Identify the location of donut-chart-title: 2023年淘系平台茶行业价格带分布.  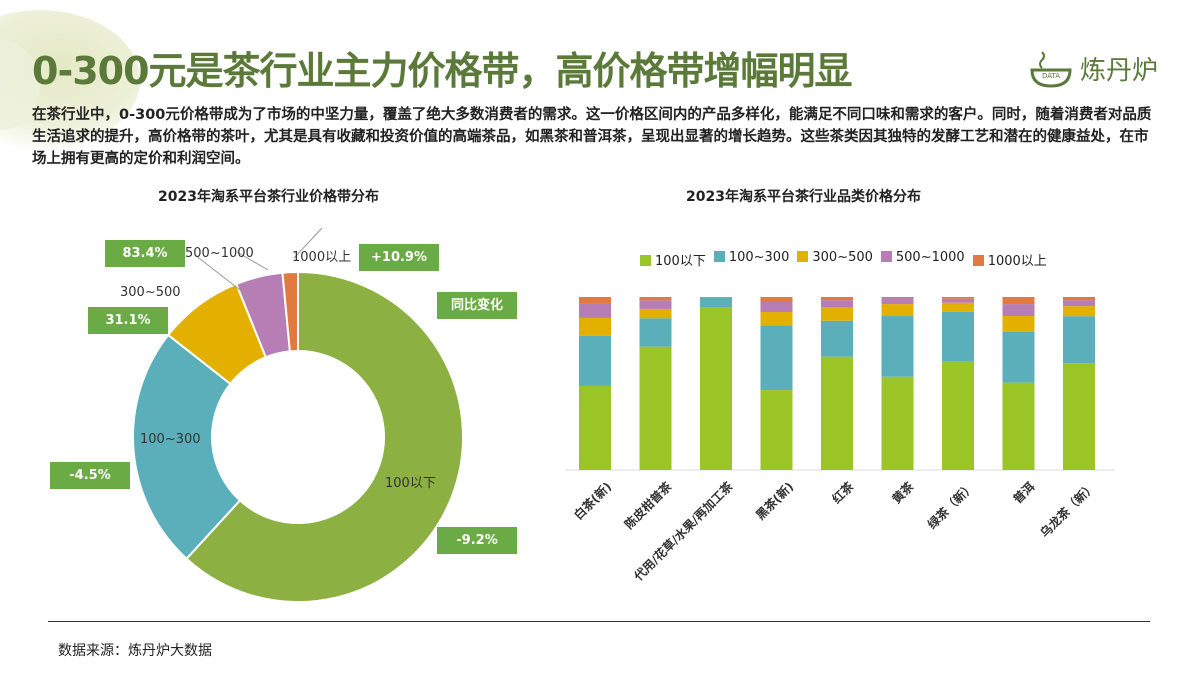
(268, 197).